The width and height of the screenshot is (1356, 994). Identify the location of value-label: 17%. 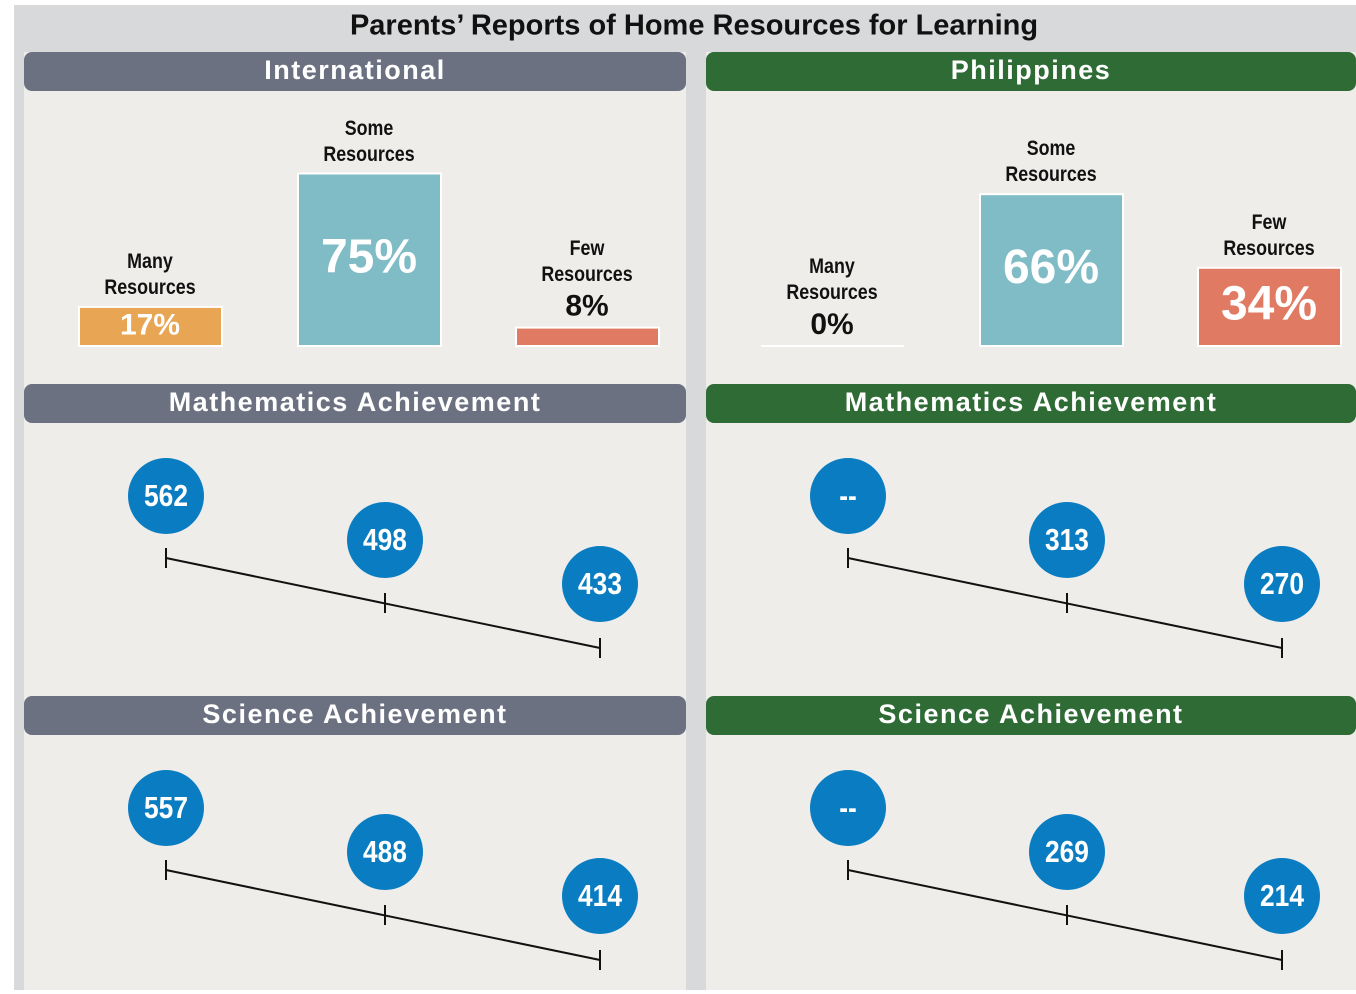
(150, 324).